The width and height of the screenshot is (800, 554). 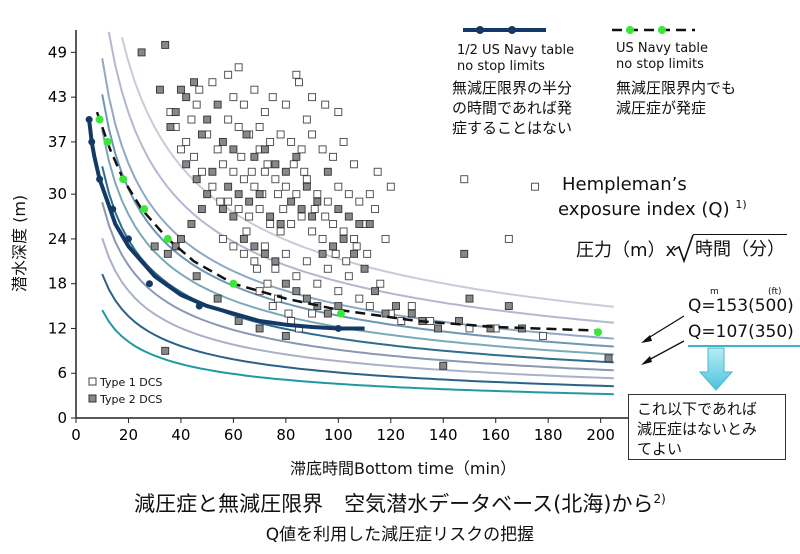 I want to click on x-tick-label: 120, so click(x=390, y=435).